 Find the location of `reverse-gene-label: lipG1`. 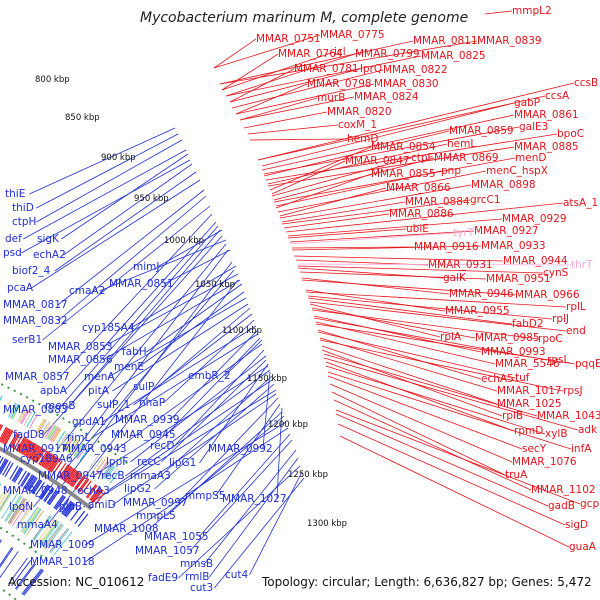

reverse-gene-label: lipG1 is located at coordinates (182, 463).